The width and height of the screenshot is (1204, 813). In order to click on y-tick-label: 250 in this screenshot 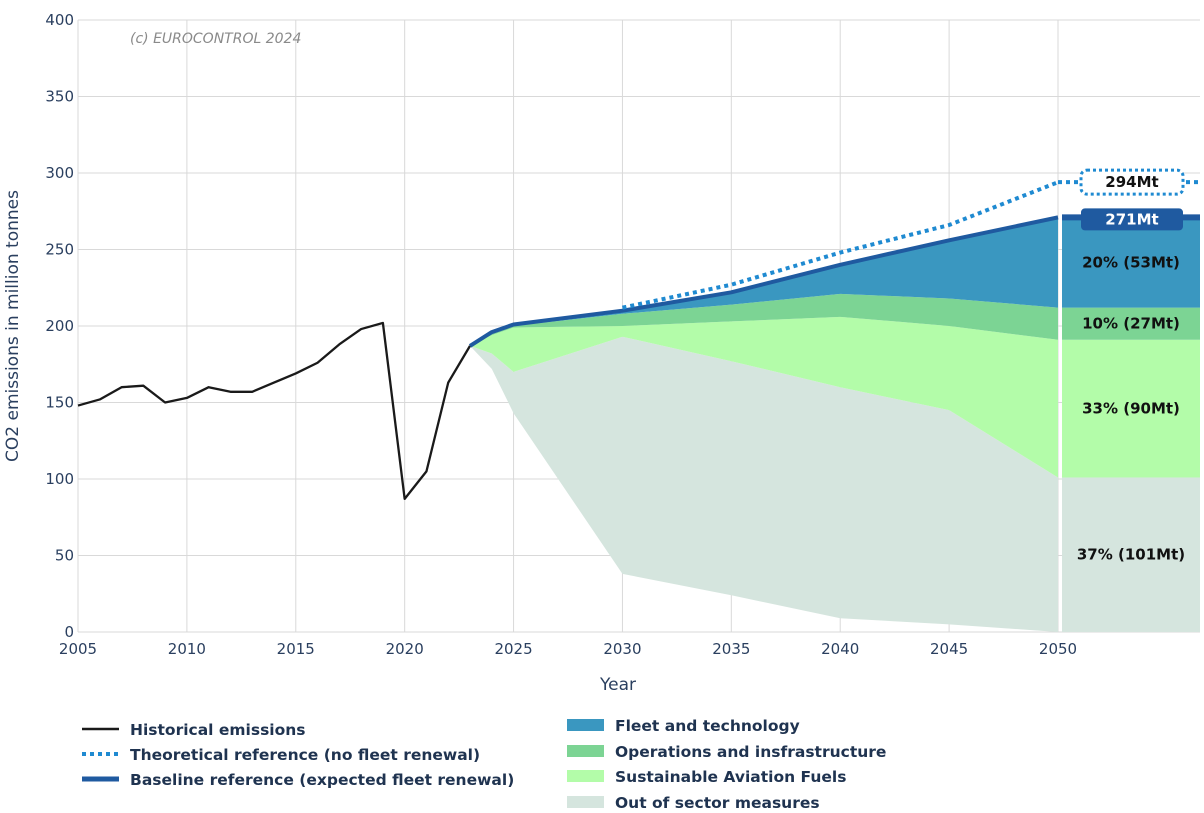, I will do `click(59, 250)`.